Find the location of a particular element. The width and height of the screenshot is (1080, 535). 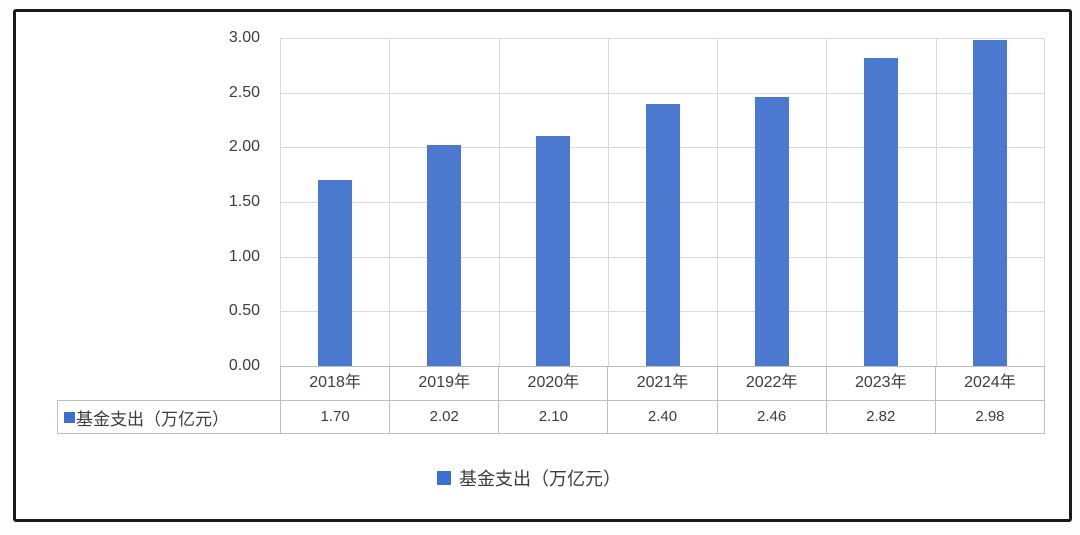

legend-label: 基金支出（万亿元） is located at coordinates (540, 479).